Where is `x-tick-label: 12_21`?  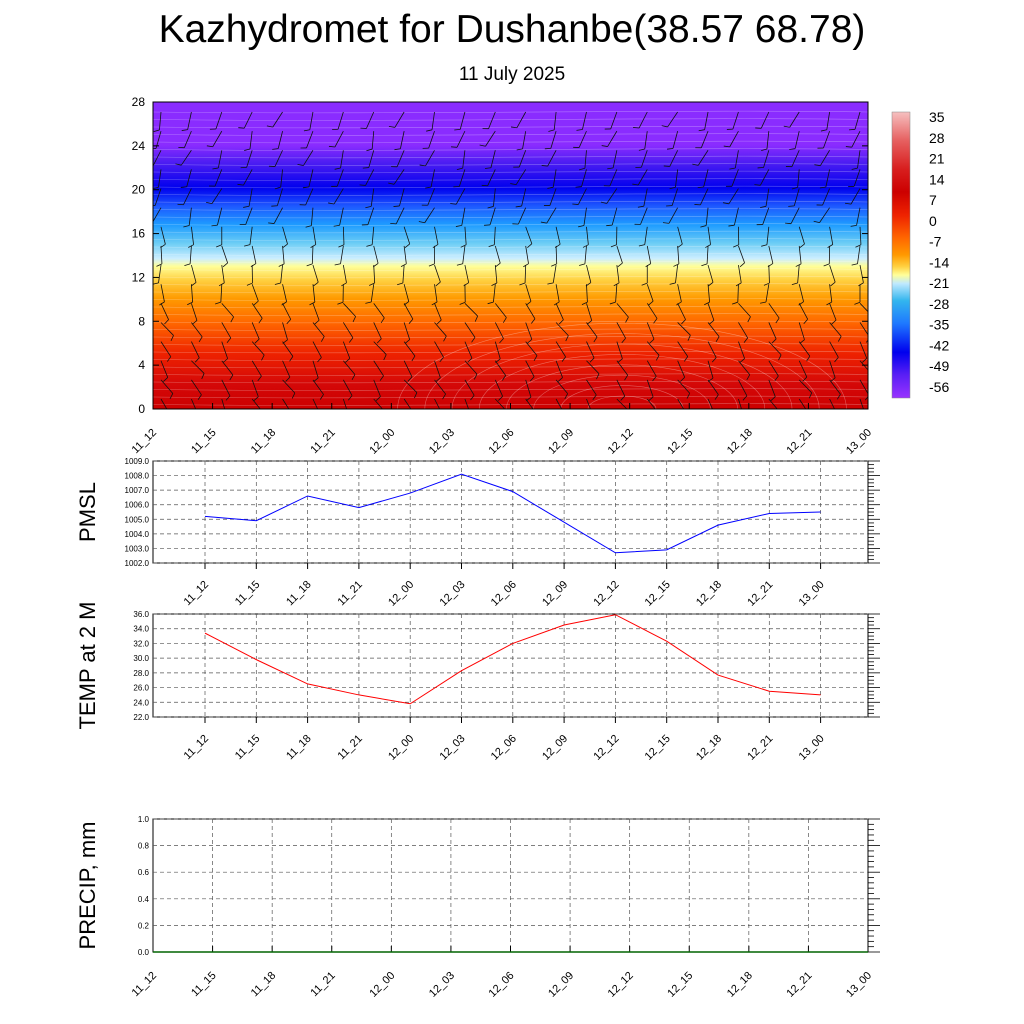
x-tick-label: 12_21 is located at coordinates (799, 985).